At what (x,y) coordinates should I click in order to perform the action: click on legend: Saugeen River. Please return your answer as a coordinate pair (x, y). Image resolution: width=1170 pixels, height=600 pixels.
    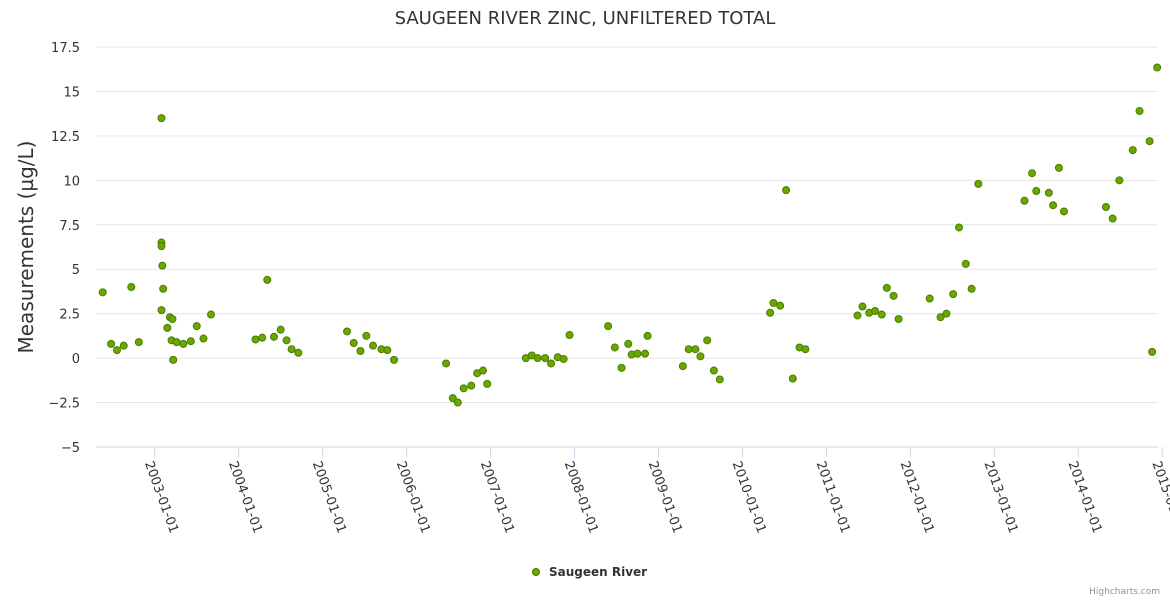
    Looking at the image, I should click on (590, 572).